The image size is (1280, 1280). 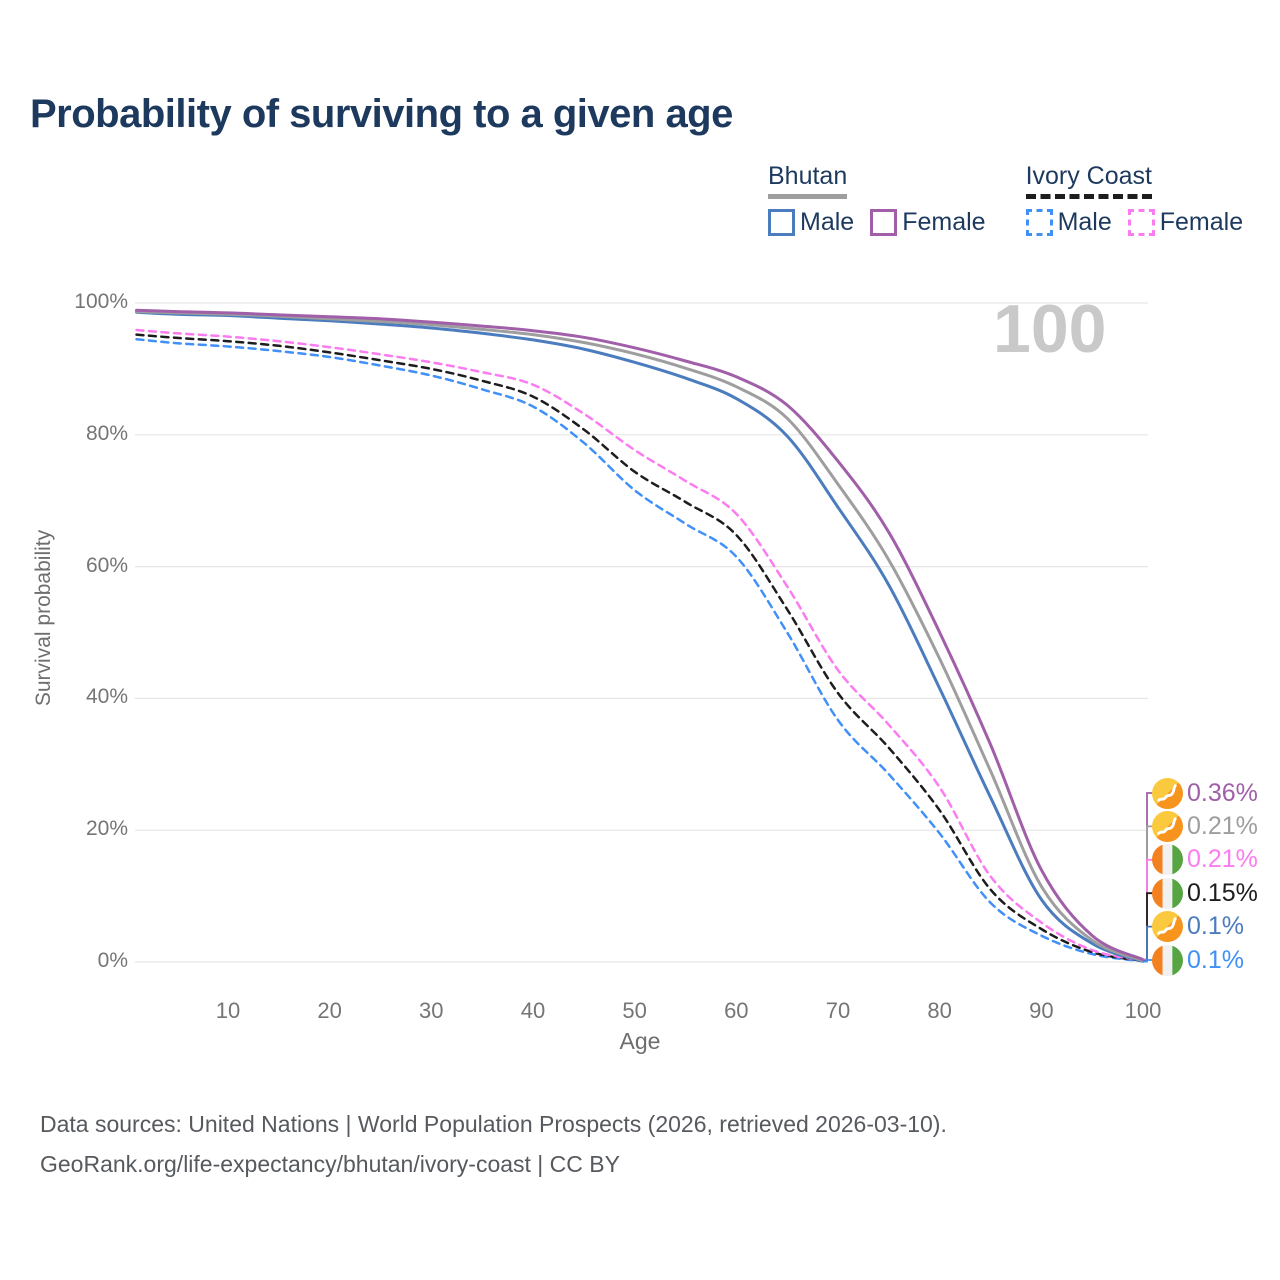 I want to click on y-tick-label: 100%, so click(x=101, y=301).